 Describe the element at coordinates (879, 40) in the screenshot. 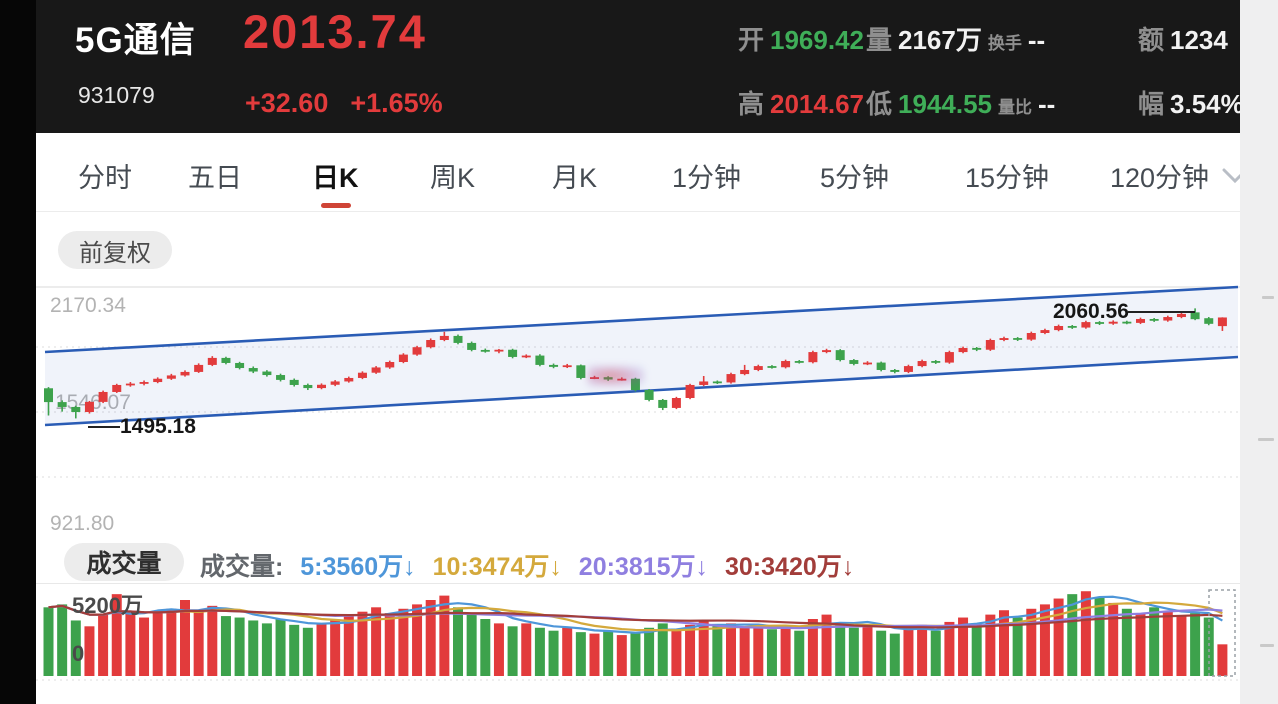

I see `volume-label: 量` at that location.